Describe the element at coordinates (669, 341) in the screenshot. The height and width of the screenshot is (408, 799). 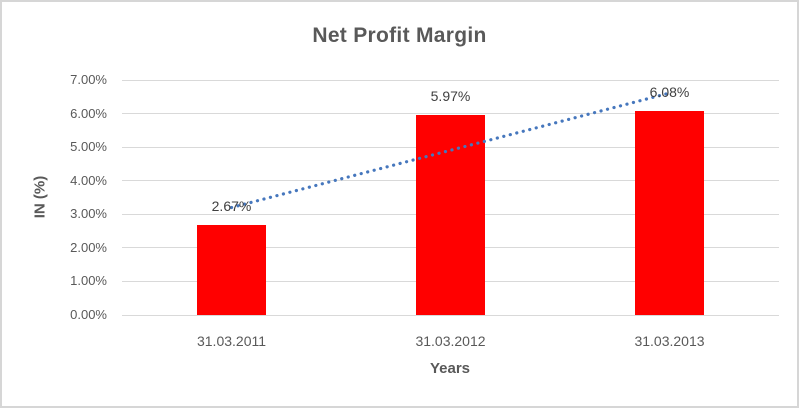
I see `x-axis-tick-label: 31.03.2013` at that location.